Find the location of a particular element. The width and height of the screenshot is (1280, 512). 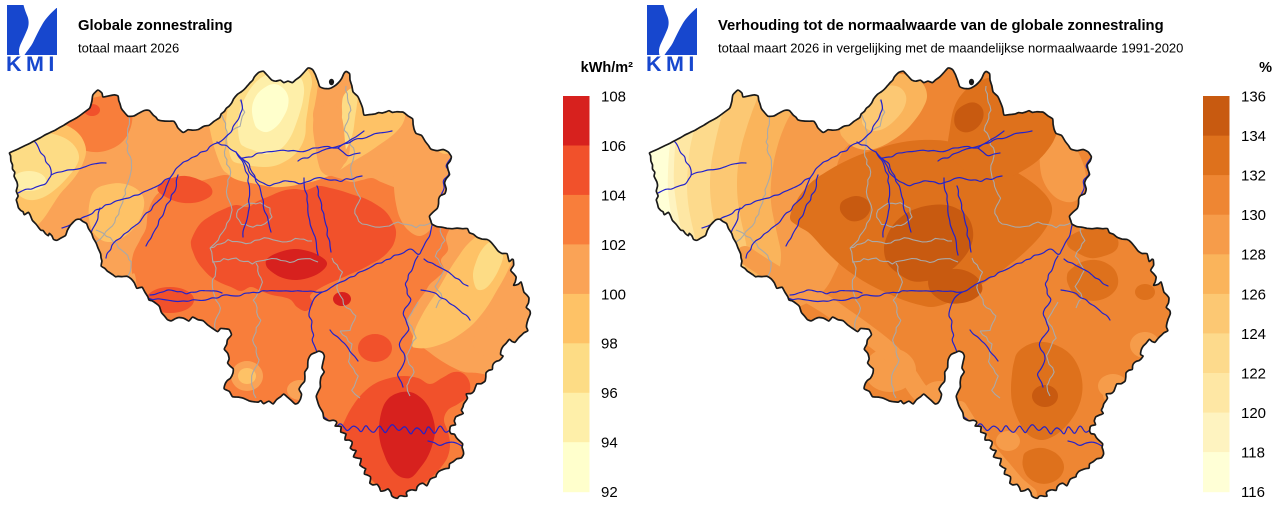

svg-text: 128 is located at coordinates (1253, 255).